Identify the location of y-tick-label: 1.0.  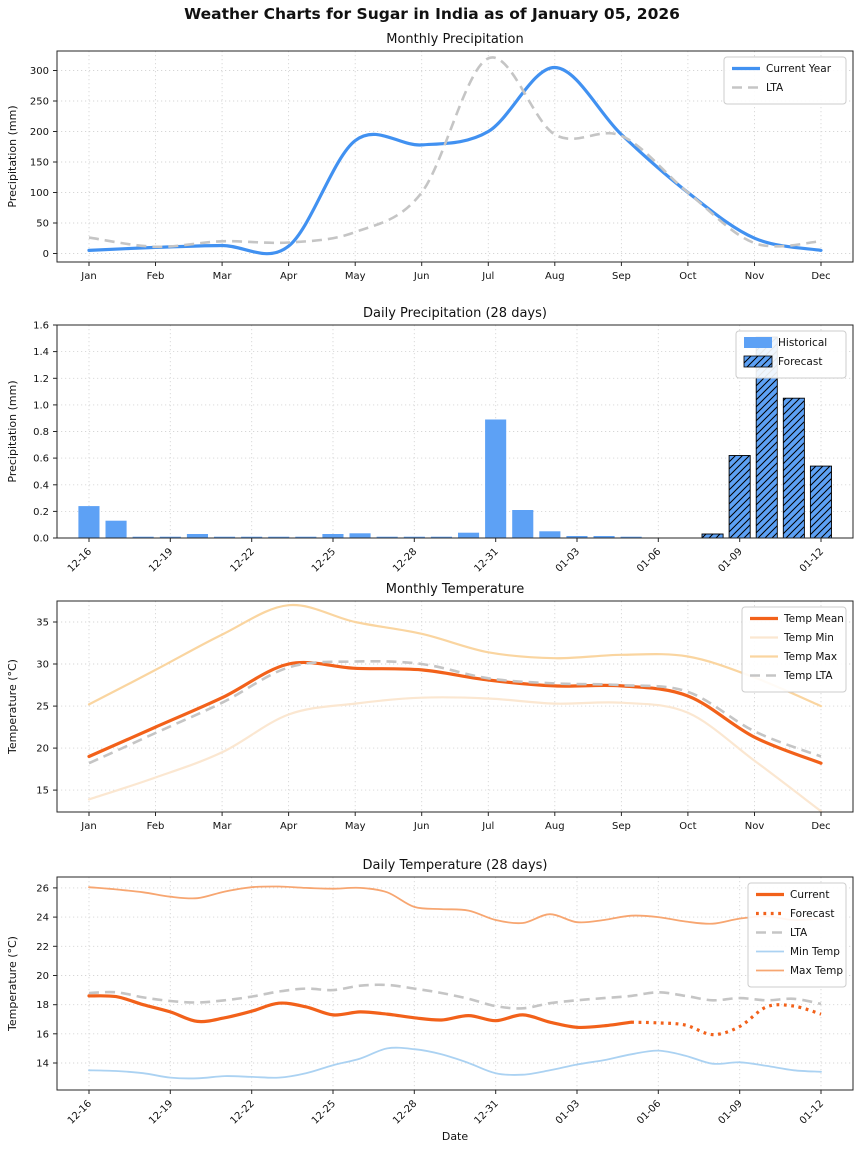
(41, 405).